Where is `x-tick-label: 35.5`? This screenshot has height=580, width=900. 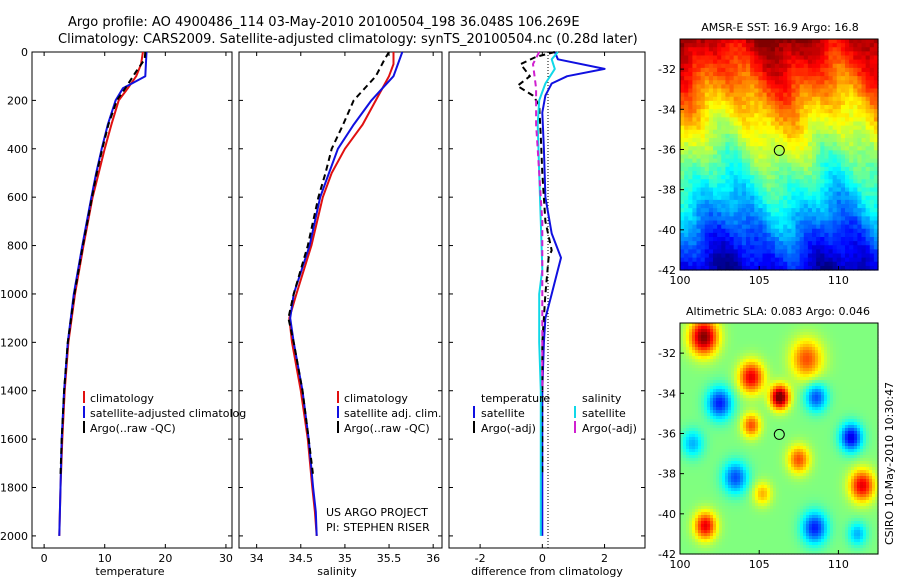 x-tick-label: 35.5 is located at coordinates (389, 558).